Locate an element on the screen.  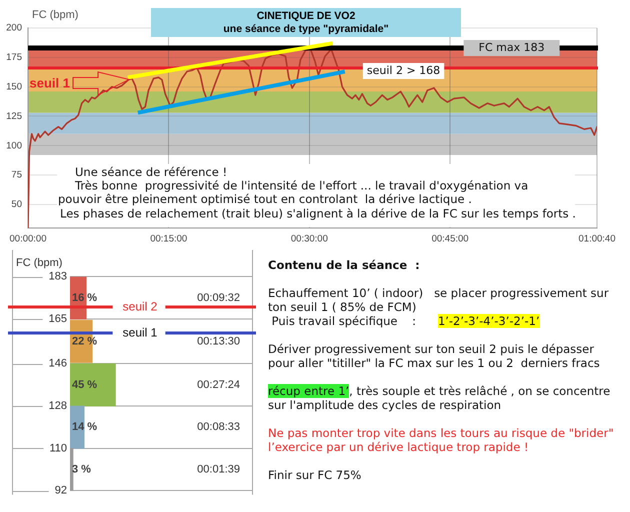
annotation: pouvoir être pleinement optimisé tout en controlant la dérive lactique . is located at coordinates (265, 199).